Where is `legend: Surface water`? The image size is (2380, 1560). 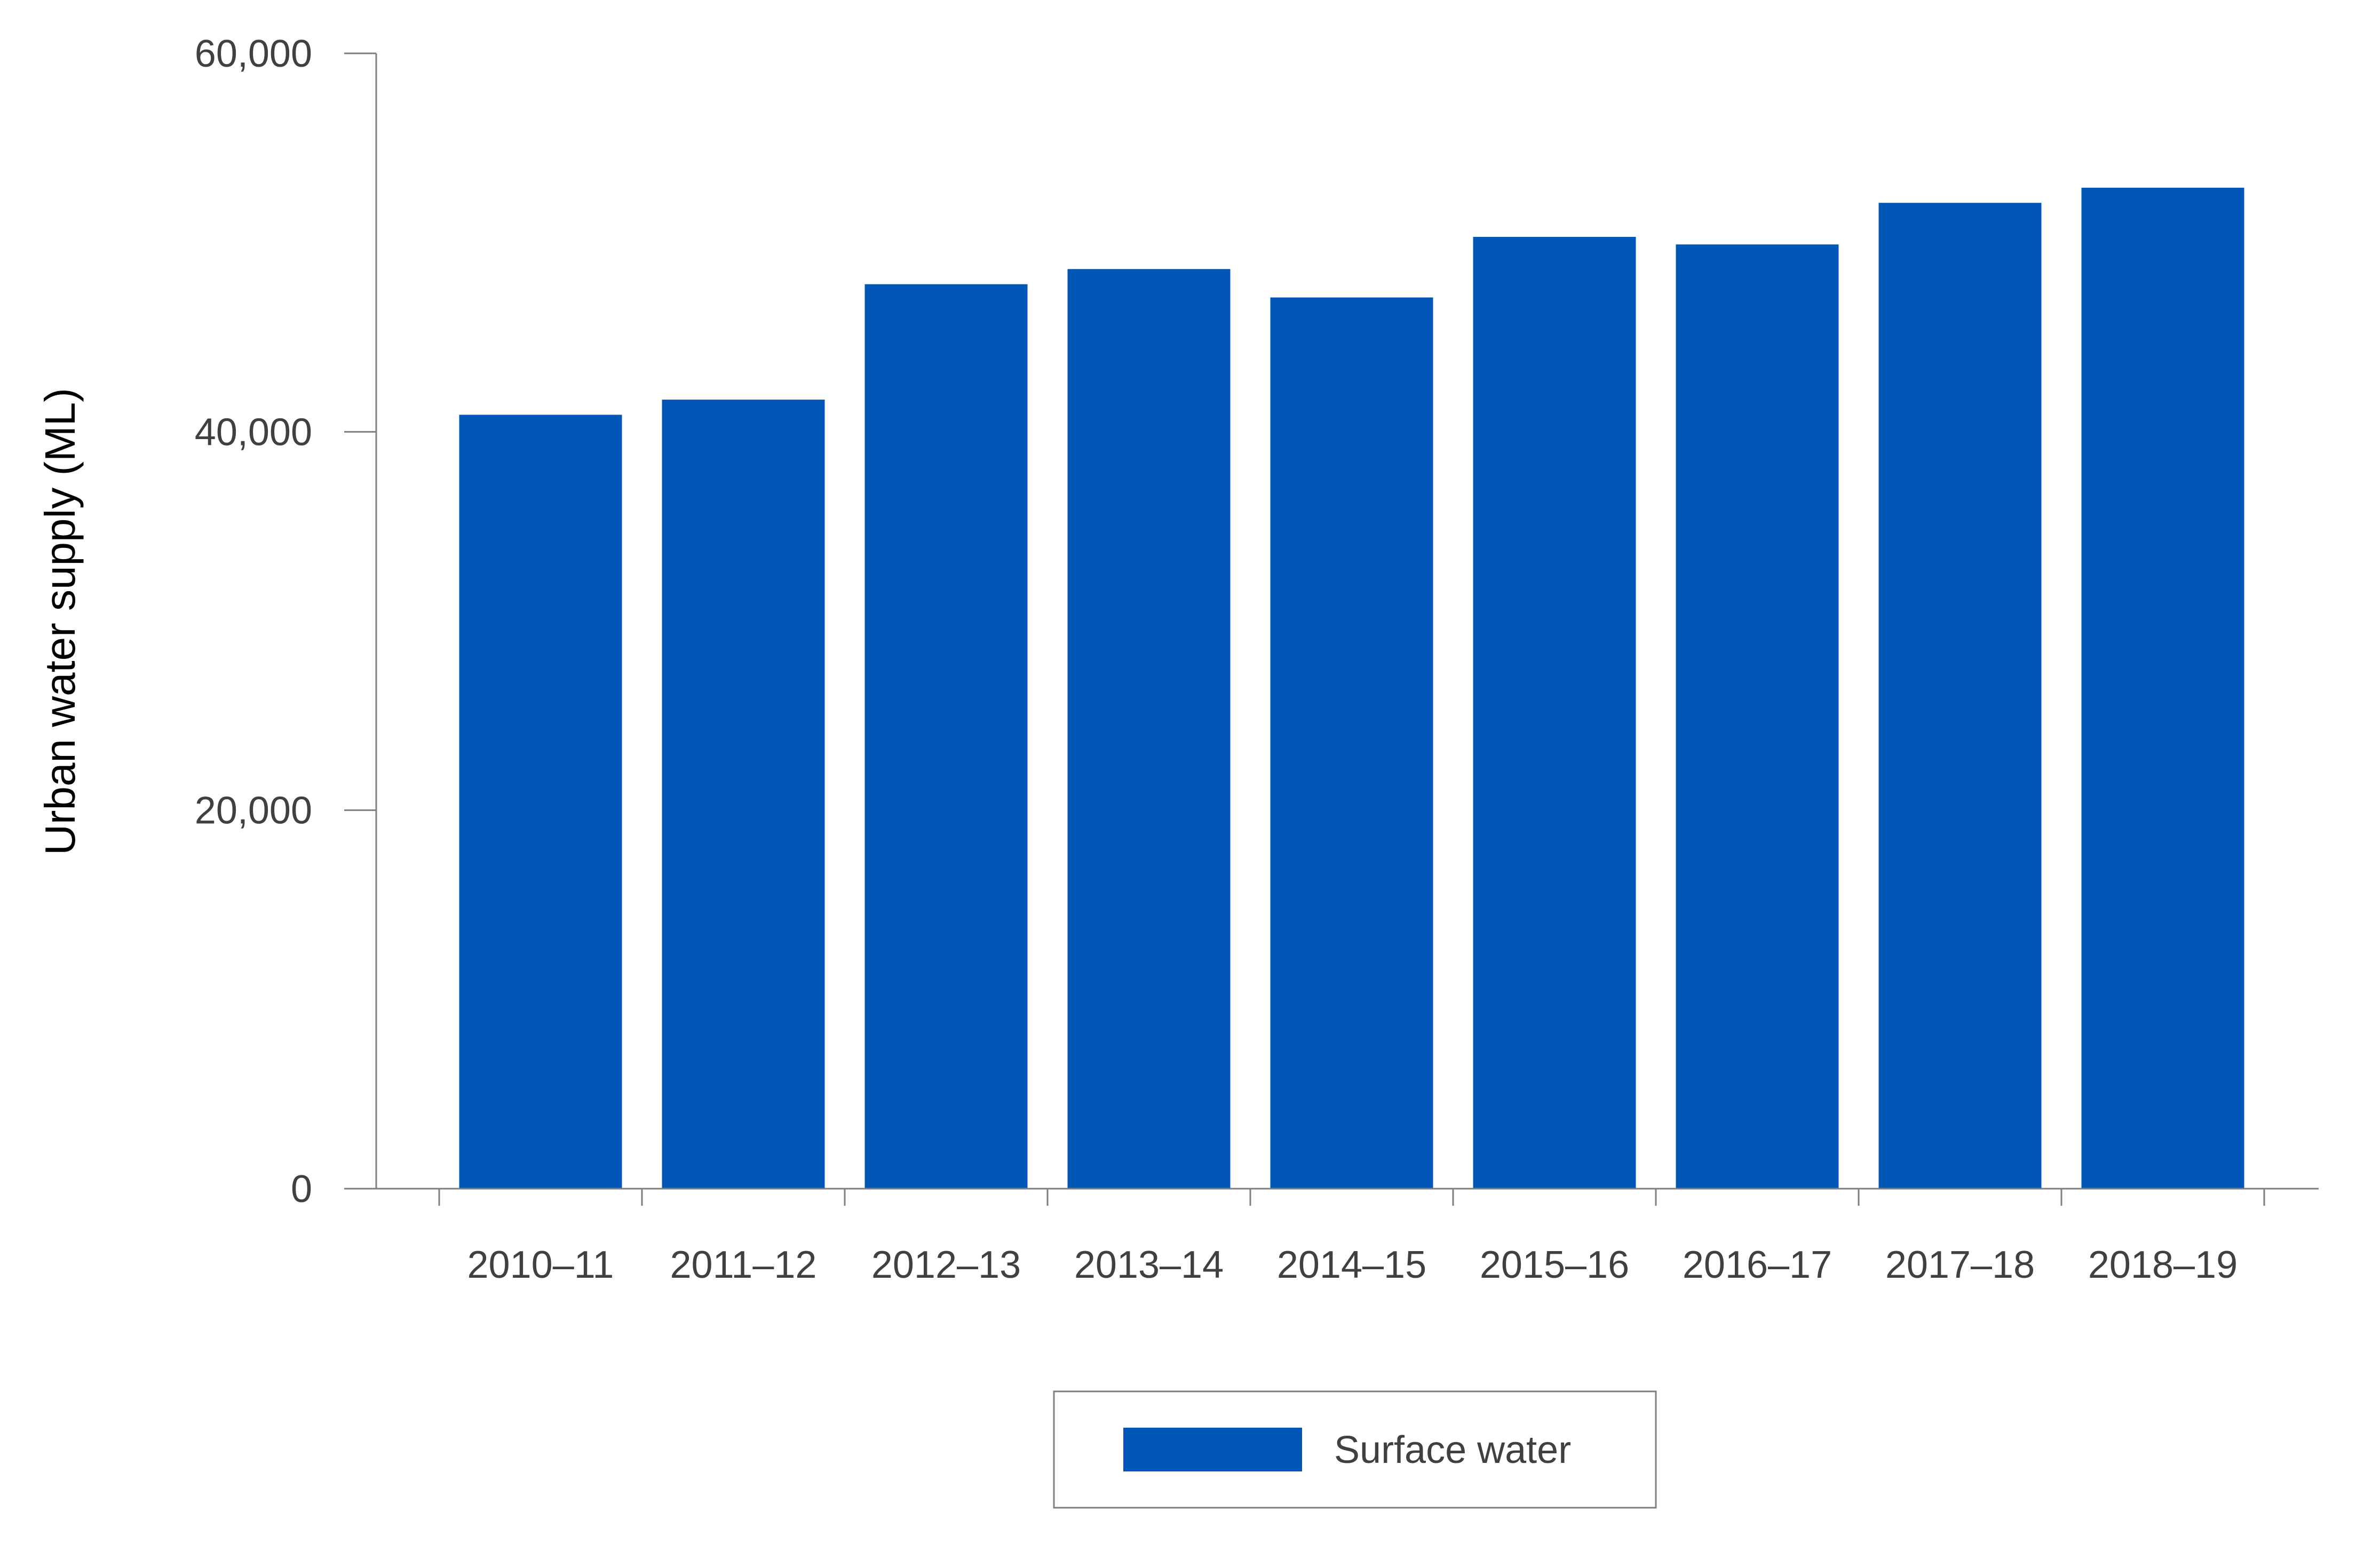
legend: Surface water is located at coordinates (1355, 1449).